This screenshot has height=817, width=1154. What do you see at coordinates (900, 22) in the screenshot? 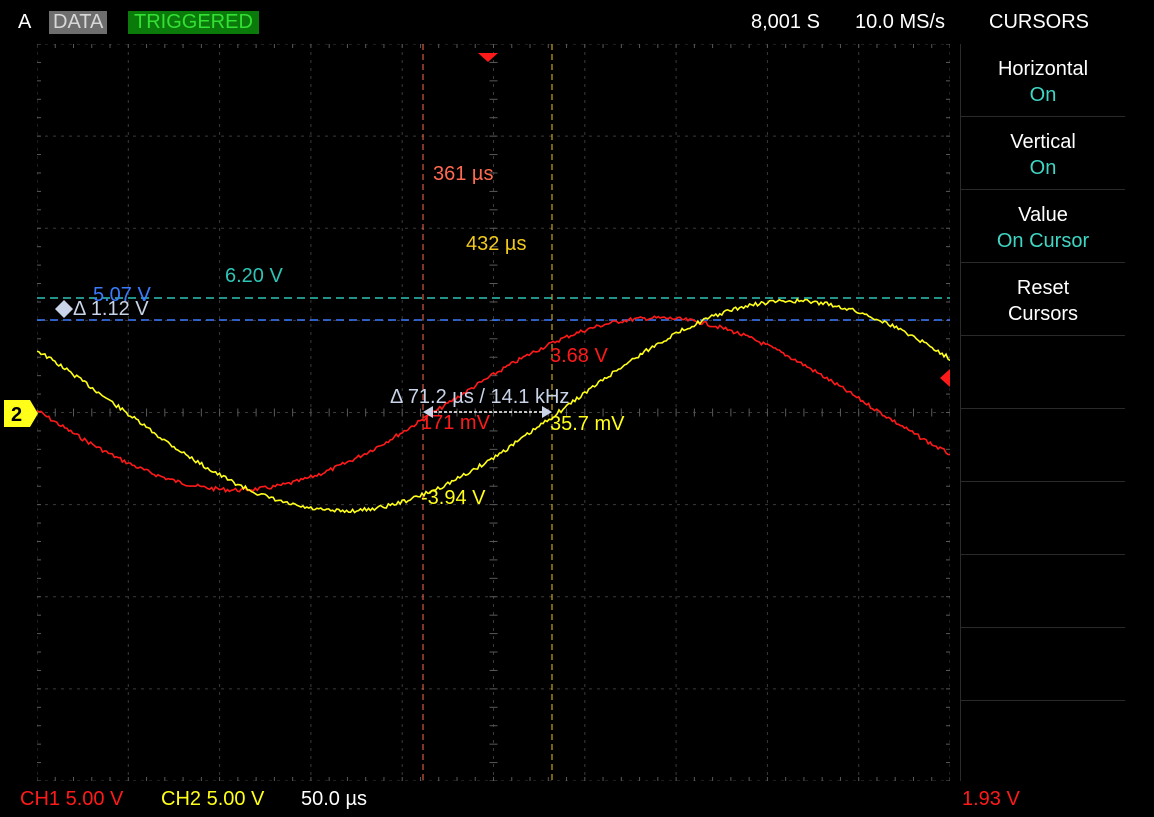
I see `sample-rate: 10.0 MS/s` at bounding box center [900, 22].